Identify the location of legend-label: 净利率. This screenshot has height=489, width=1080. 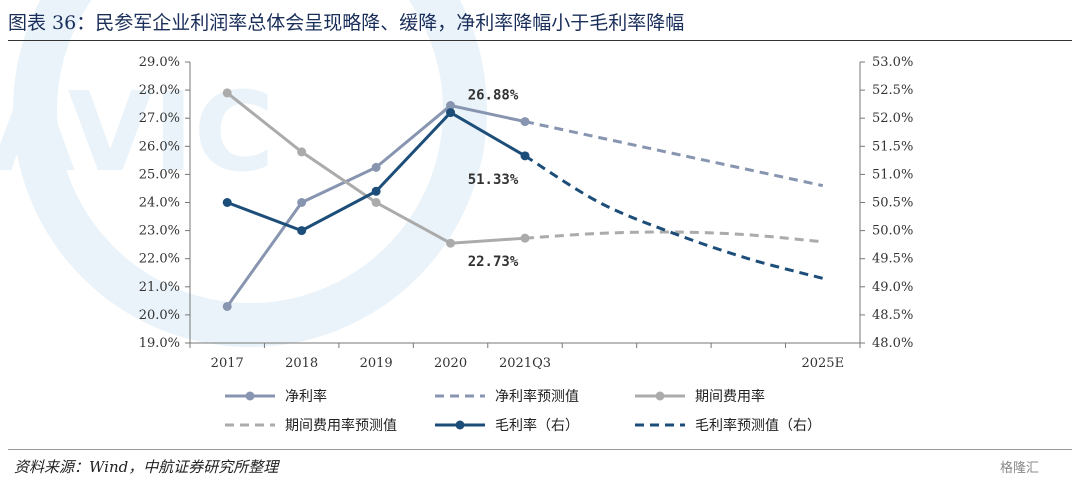
(306, 396).